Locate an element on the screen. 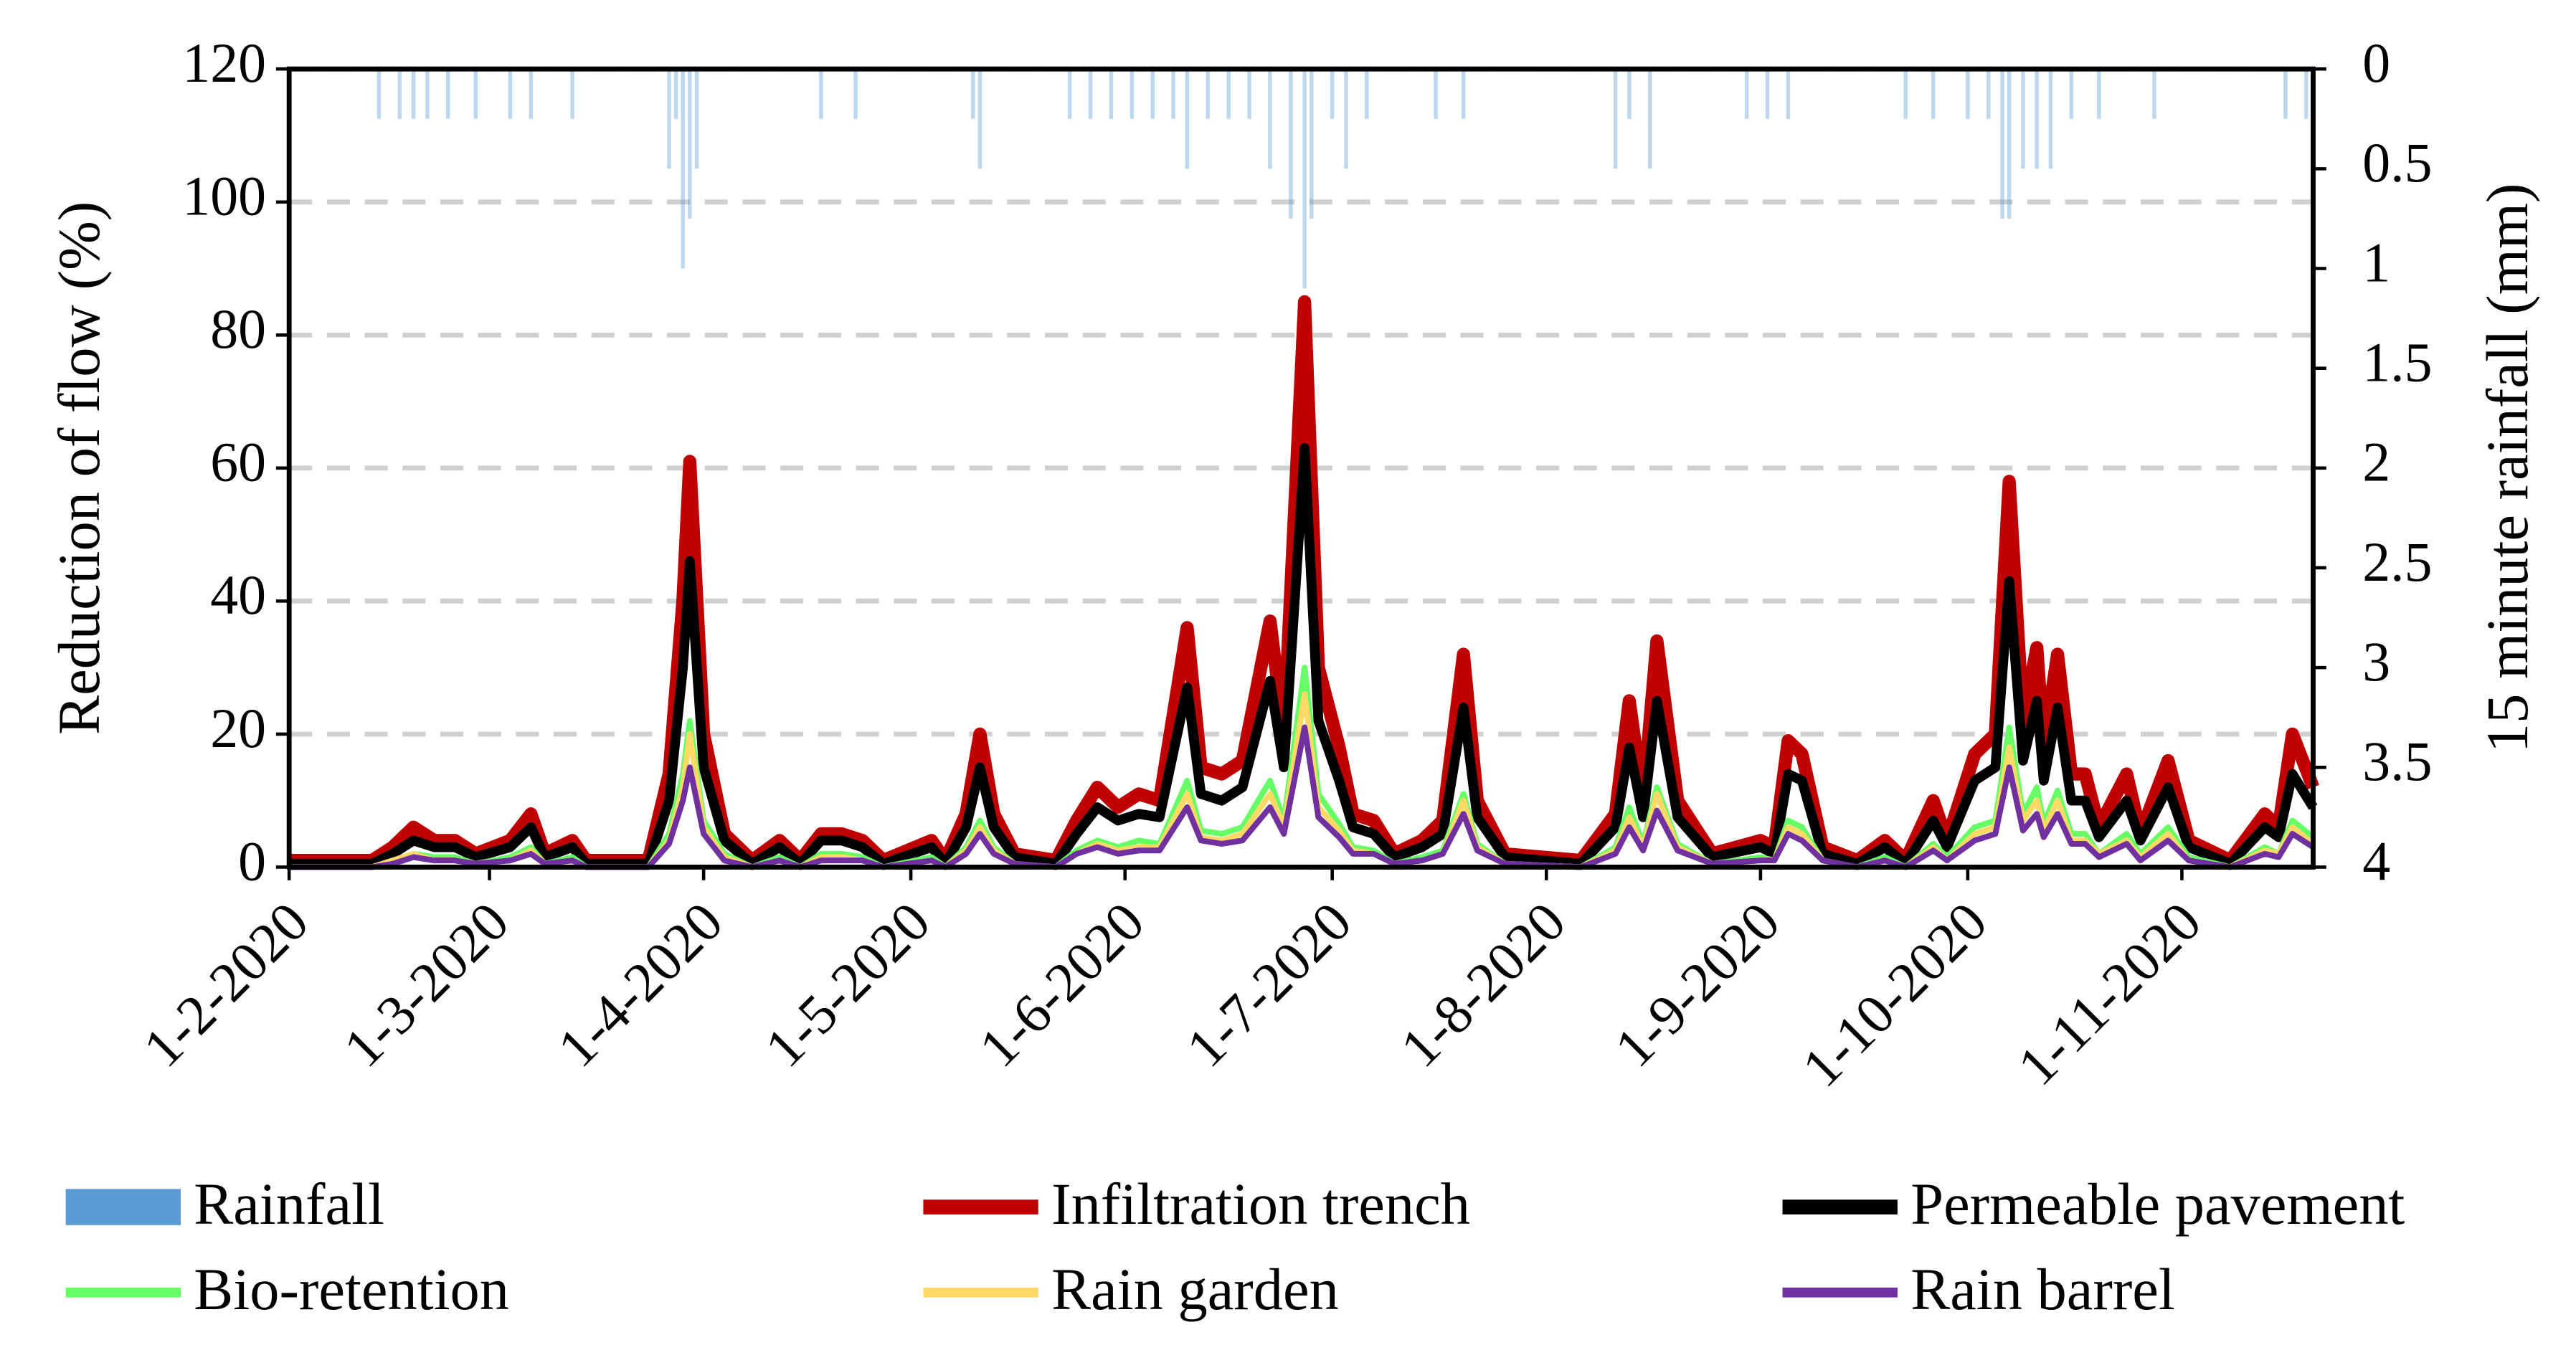  y-axis-title: Reduction of flow (%) is located at coordinates (79, 468).